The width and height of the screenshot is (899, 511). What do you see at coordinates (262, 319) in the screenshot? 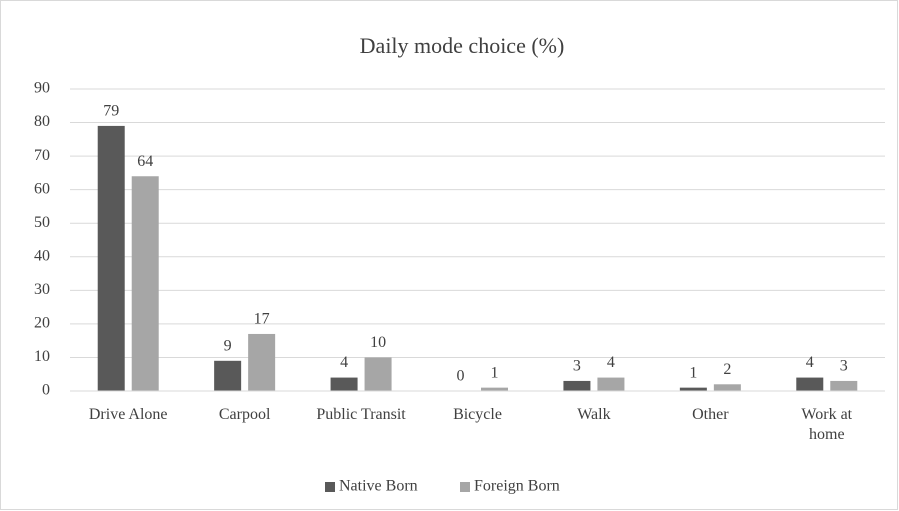
I see `data-label: 17` at bounding box center [262, 319].